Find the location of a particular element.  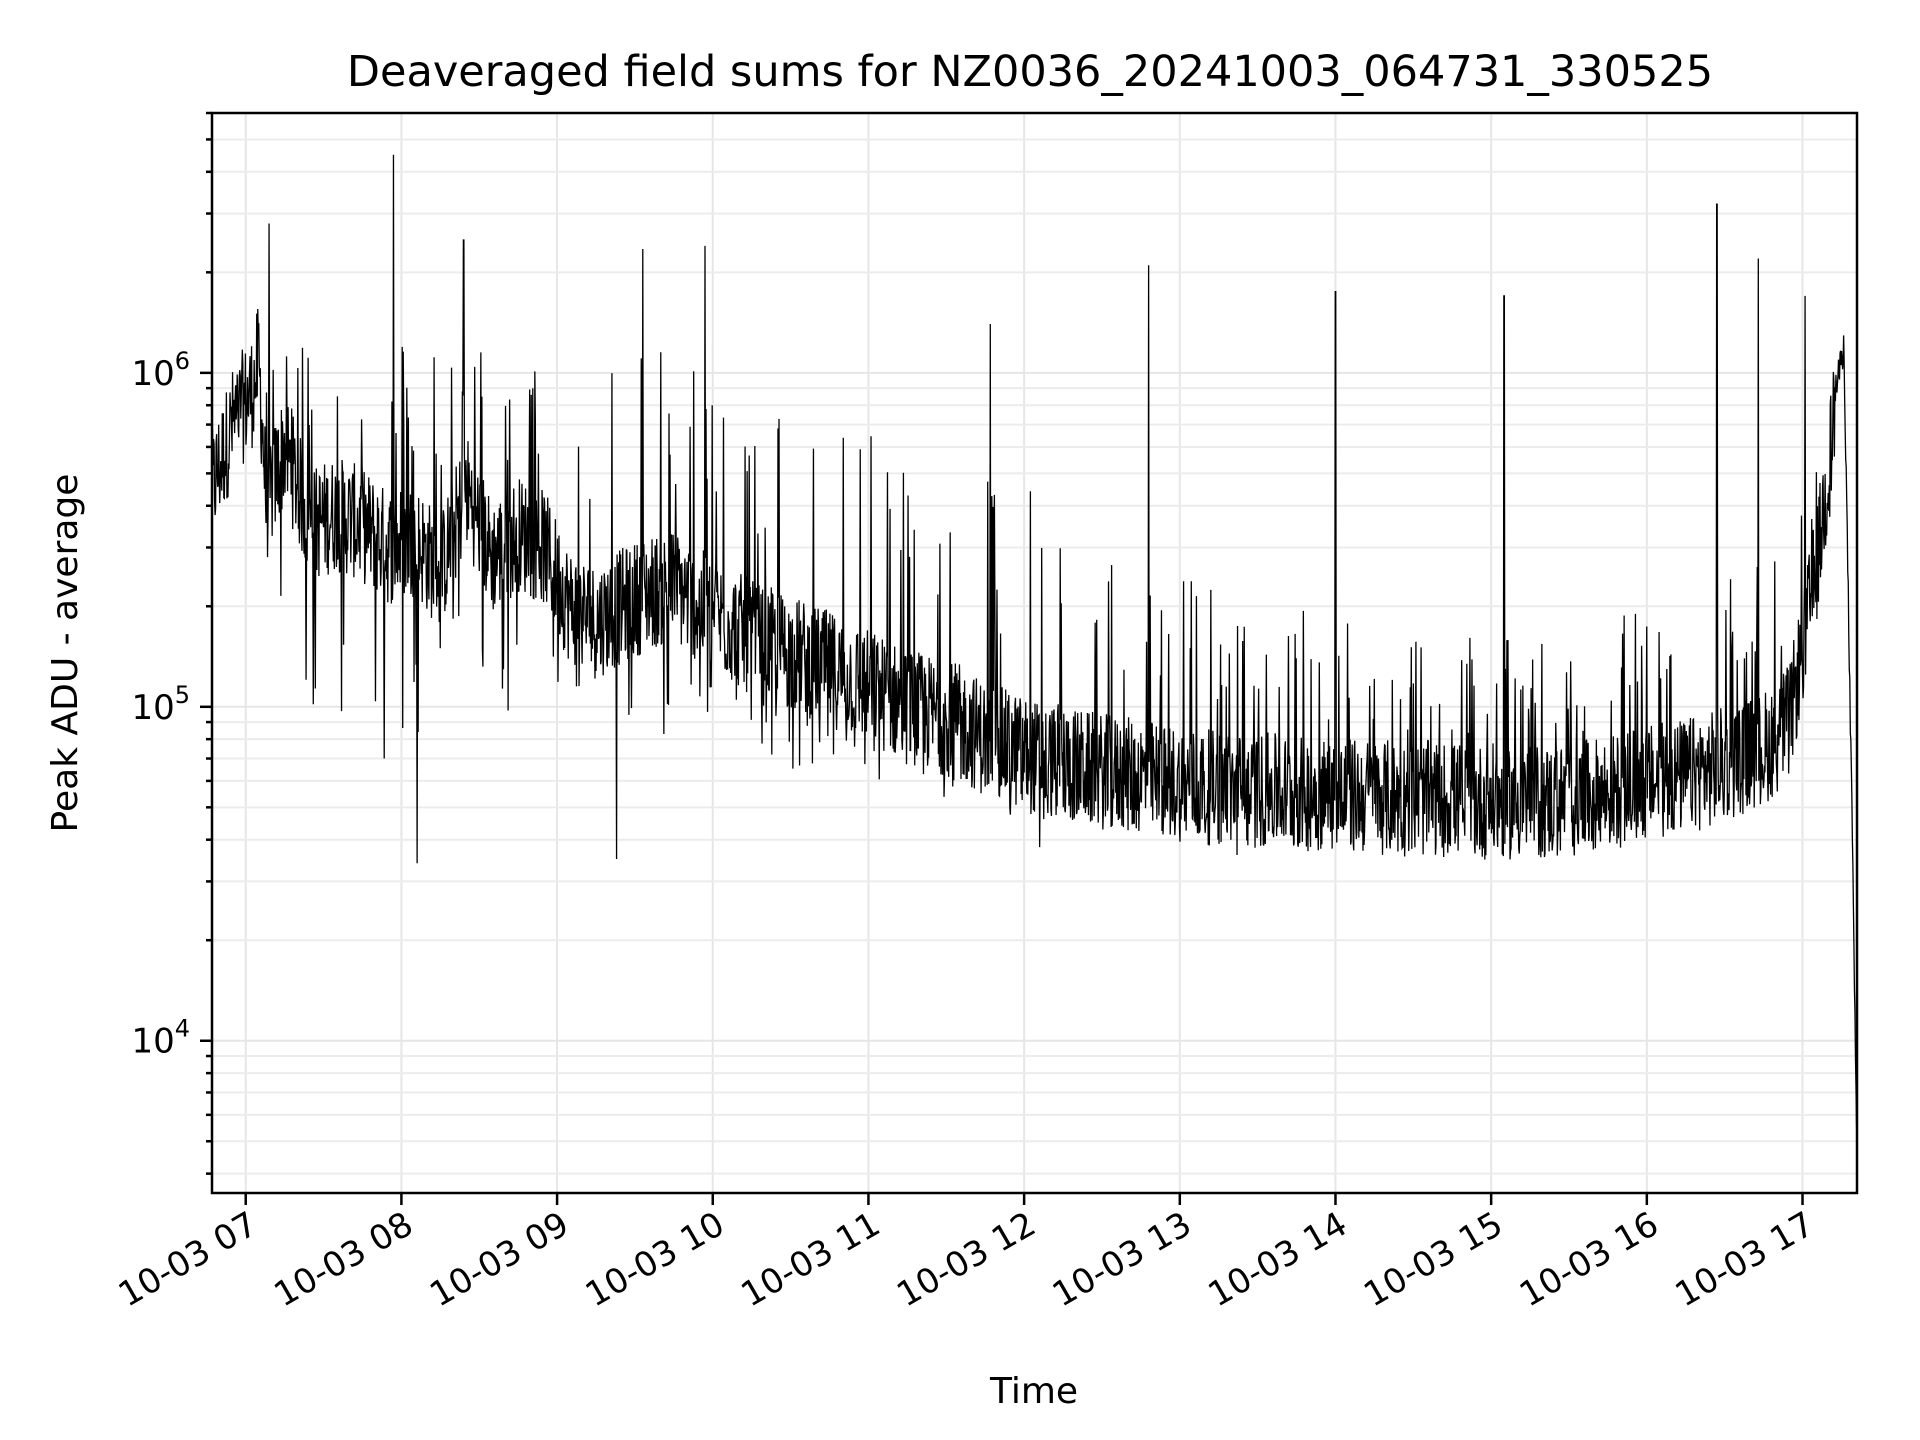

y-tick-label: 10⁶ is located at coordinates (160, 370).